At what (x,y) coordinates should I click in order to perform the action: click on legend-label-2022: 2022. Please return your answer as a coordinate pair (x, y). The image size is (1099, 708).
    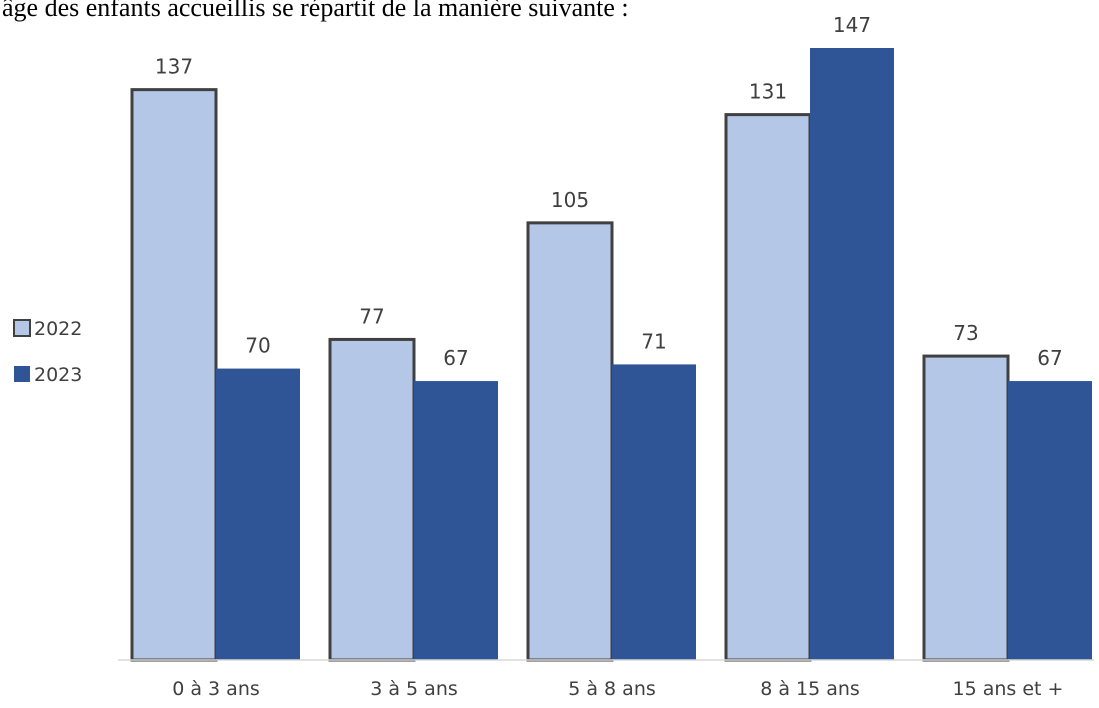
    Looking at the image, I should click on (58, 329).